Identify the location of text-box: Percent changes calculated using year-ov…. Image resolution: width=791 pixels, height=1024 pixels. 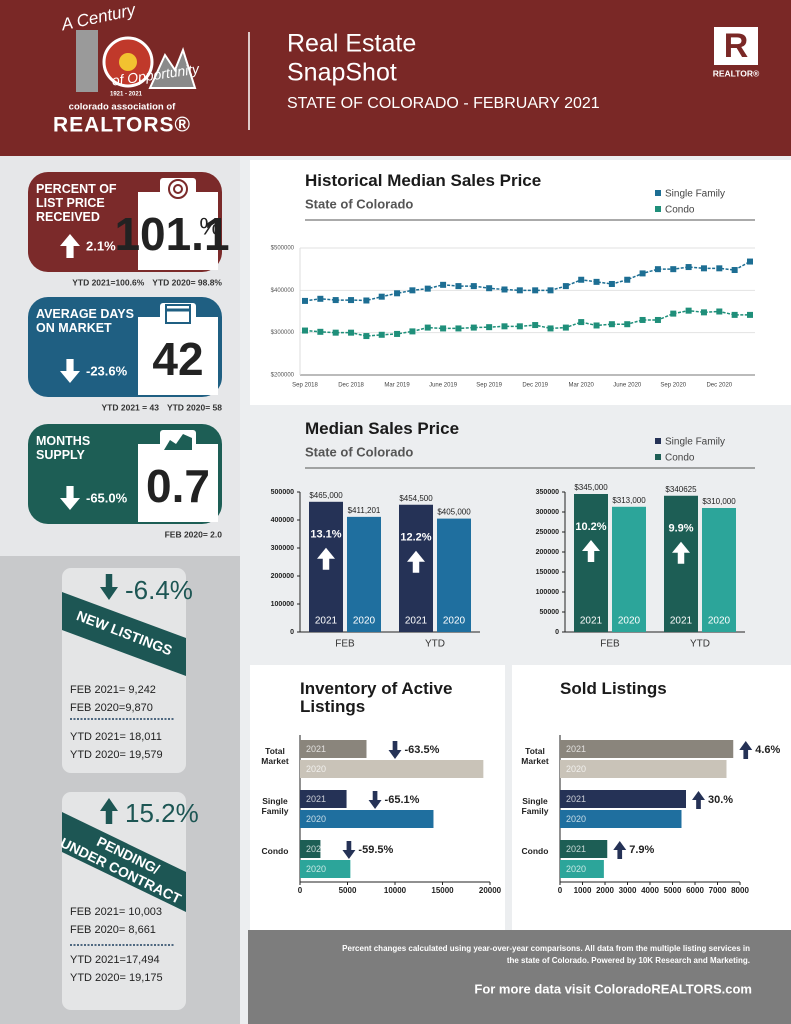
(546, 954).